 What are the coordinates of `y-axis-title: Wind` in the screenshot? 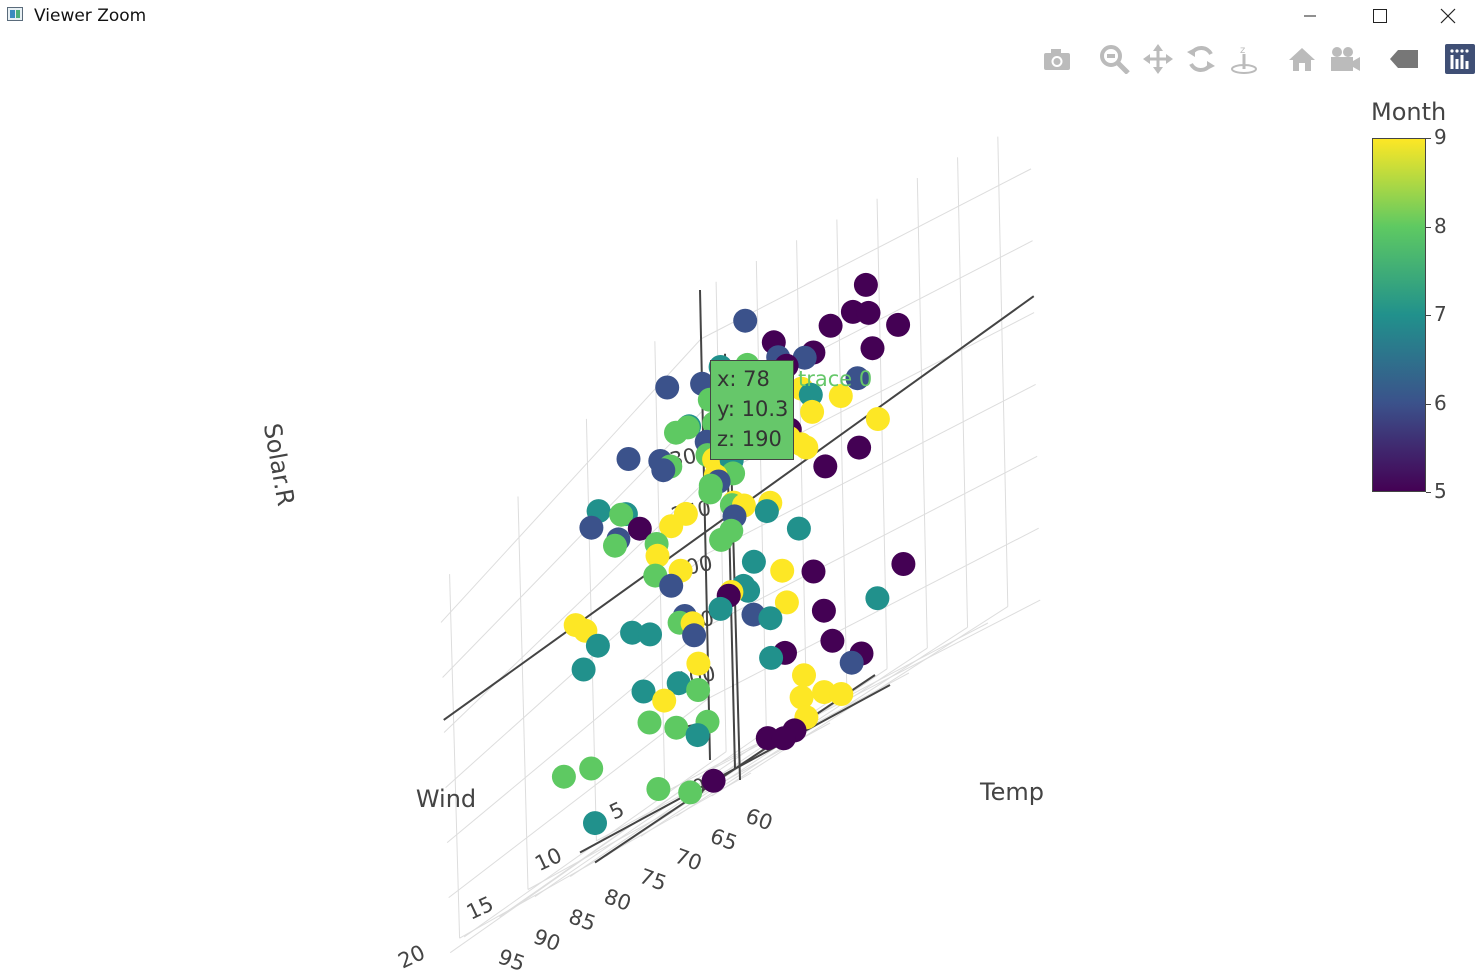 It's located at (446, 799).